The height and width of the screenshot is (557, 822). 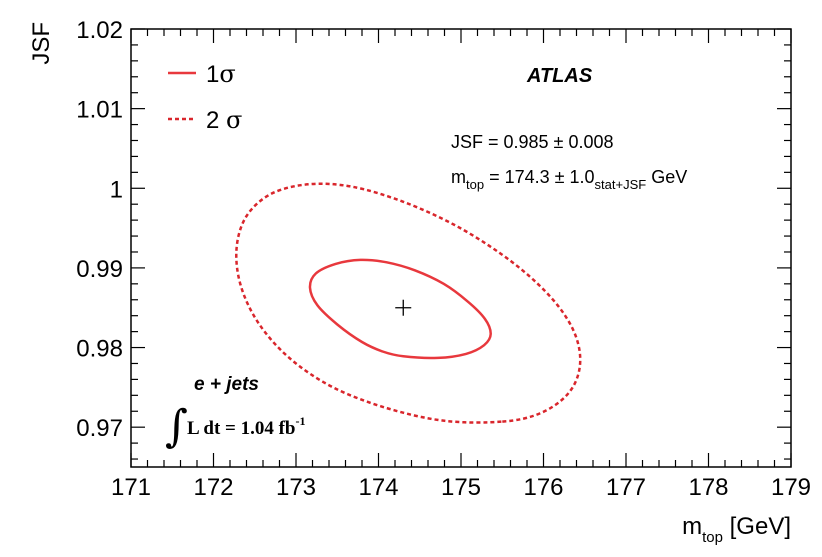 What do you see at coordinates (176, 426) in the screenshot?
I see `luminosity-integral: ∫` at bounding box center [176, 426].